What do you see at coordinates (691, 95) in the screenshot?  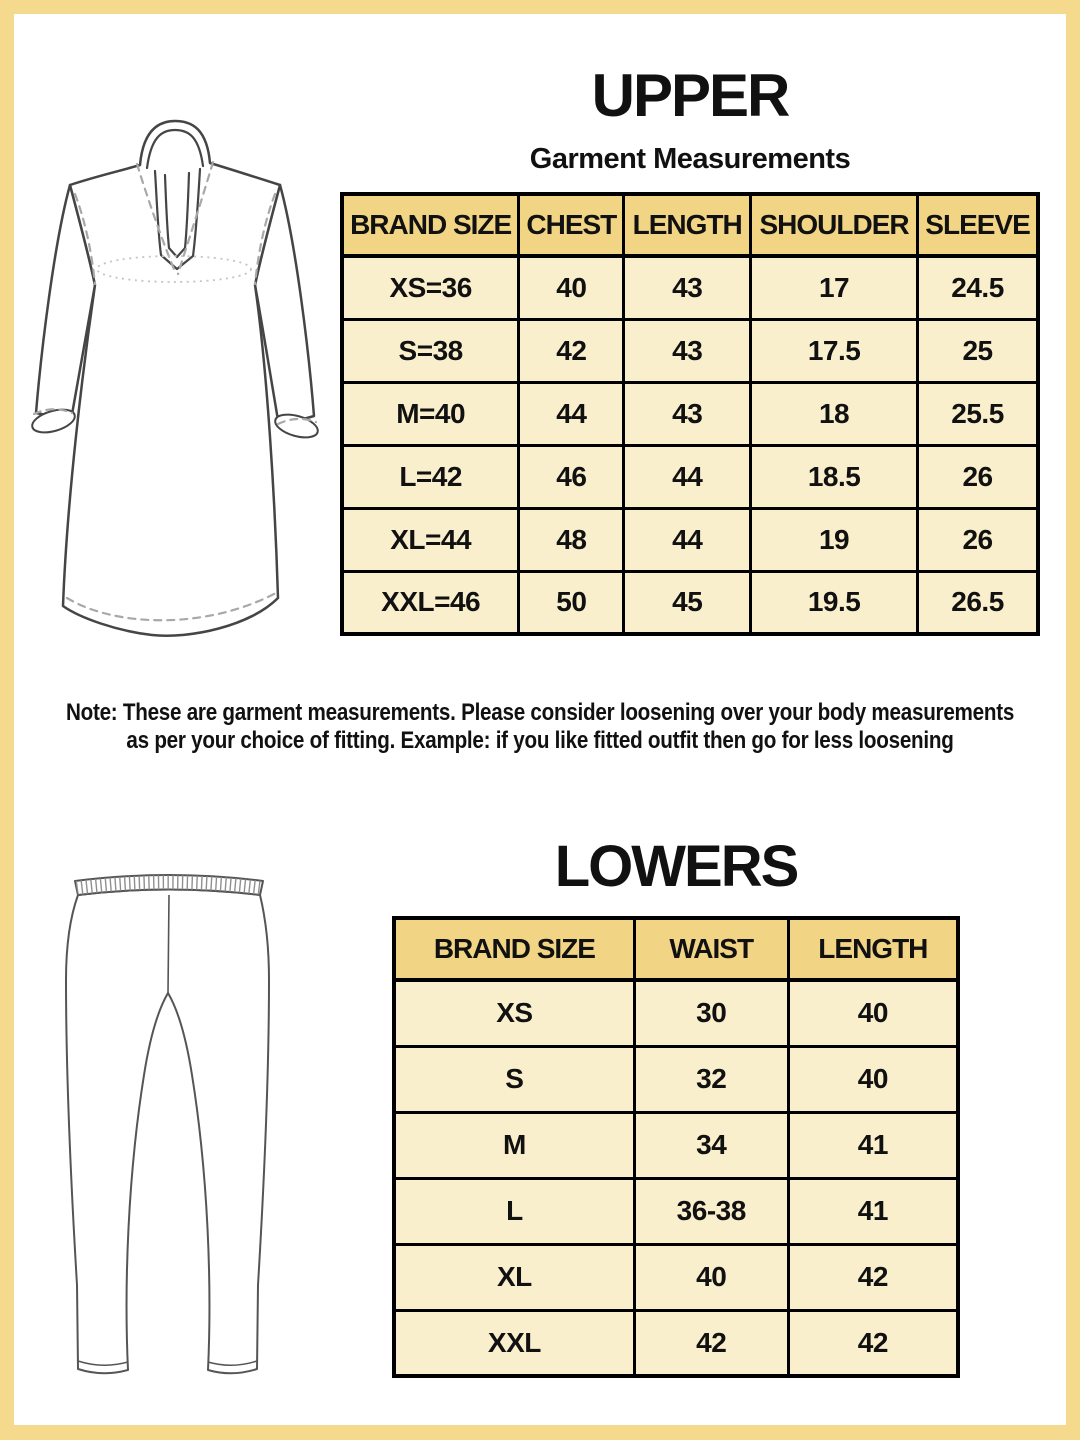 I see `upper-section-title: UPPER` at bounding box center [691, 95].